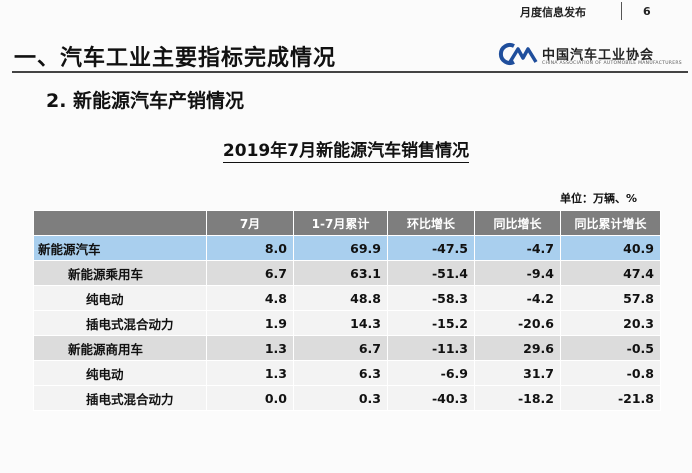  What do you see at coordinates (517, 298) in the screenshot?
I see `table-cell: -4.2` at bounding box center [517, 298].